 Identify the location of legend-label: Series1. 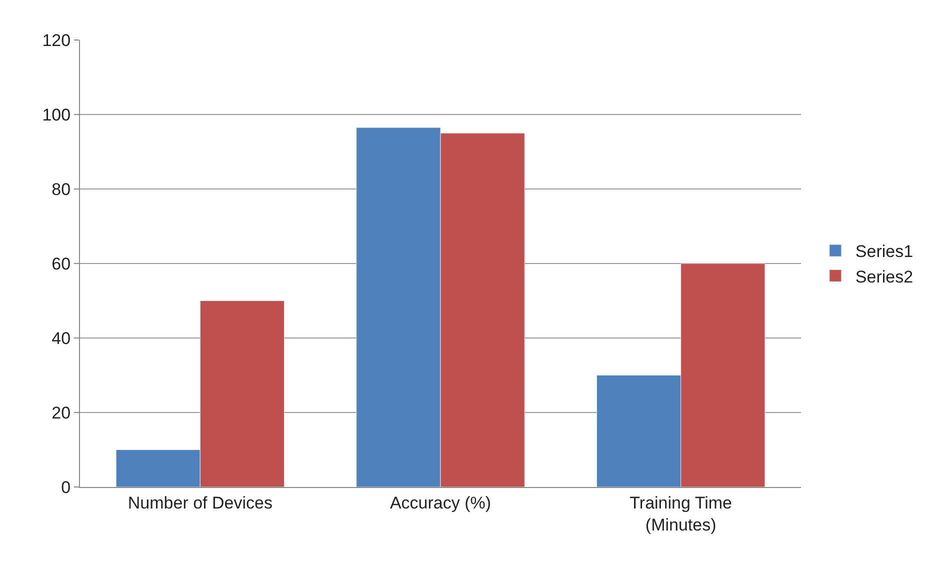
(884, 252).